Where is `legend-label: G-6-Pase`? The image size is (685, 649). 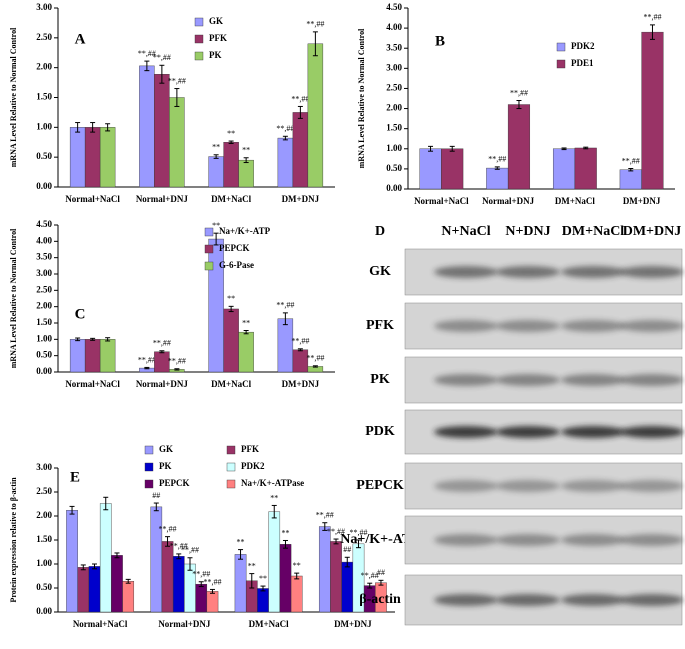 legend-label: G-6-Pase is located at coordinates (236, 265).